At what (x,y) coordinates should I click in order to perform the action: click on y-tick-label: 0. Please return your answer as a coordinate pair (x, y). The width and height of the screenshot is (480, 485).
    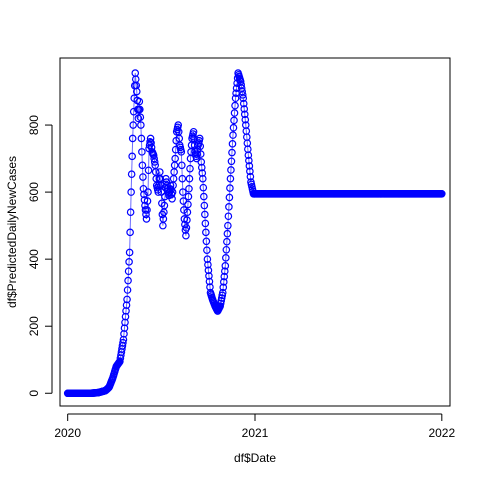
    Looking at the image, I should click on (34, 393).